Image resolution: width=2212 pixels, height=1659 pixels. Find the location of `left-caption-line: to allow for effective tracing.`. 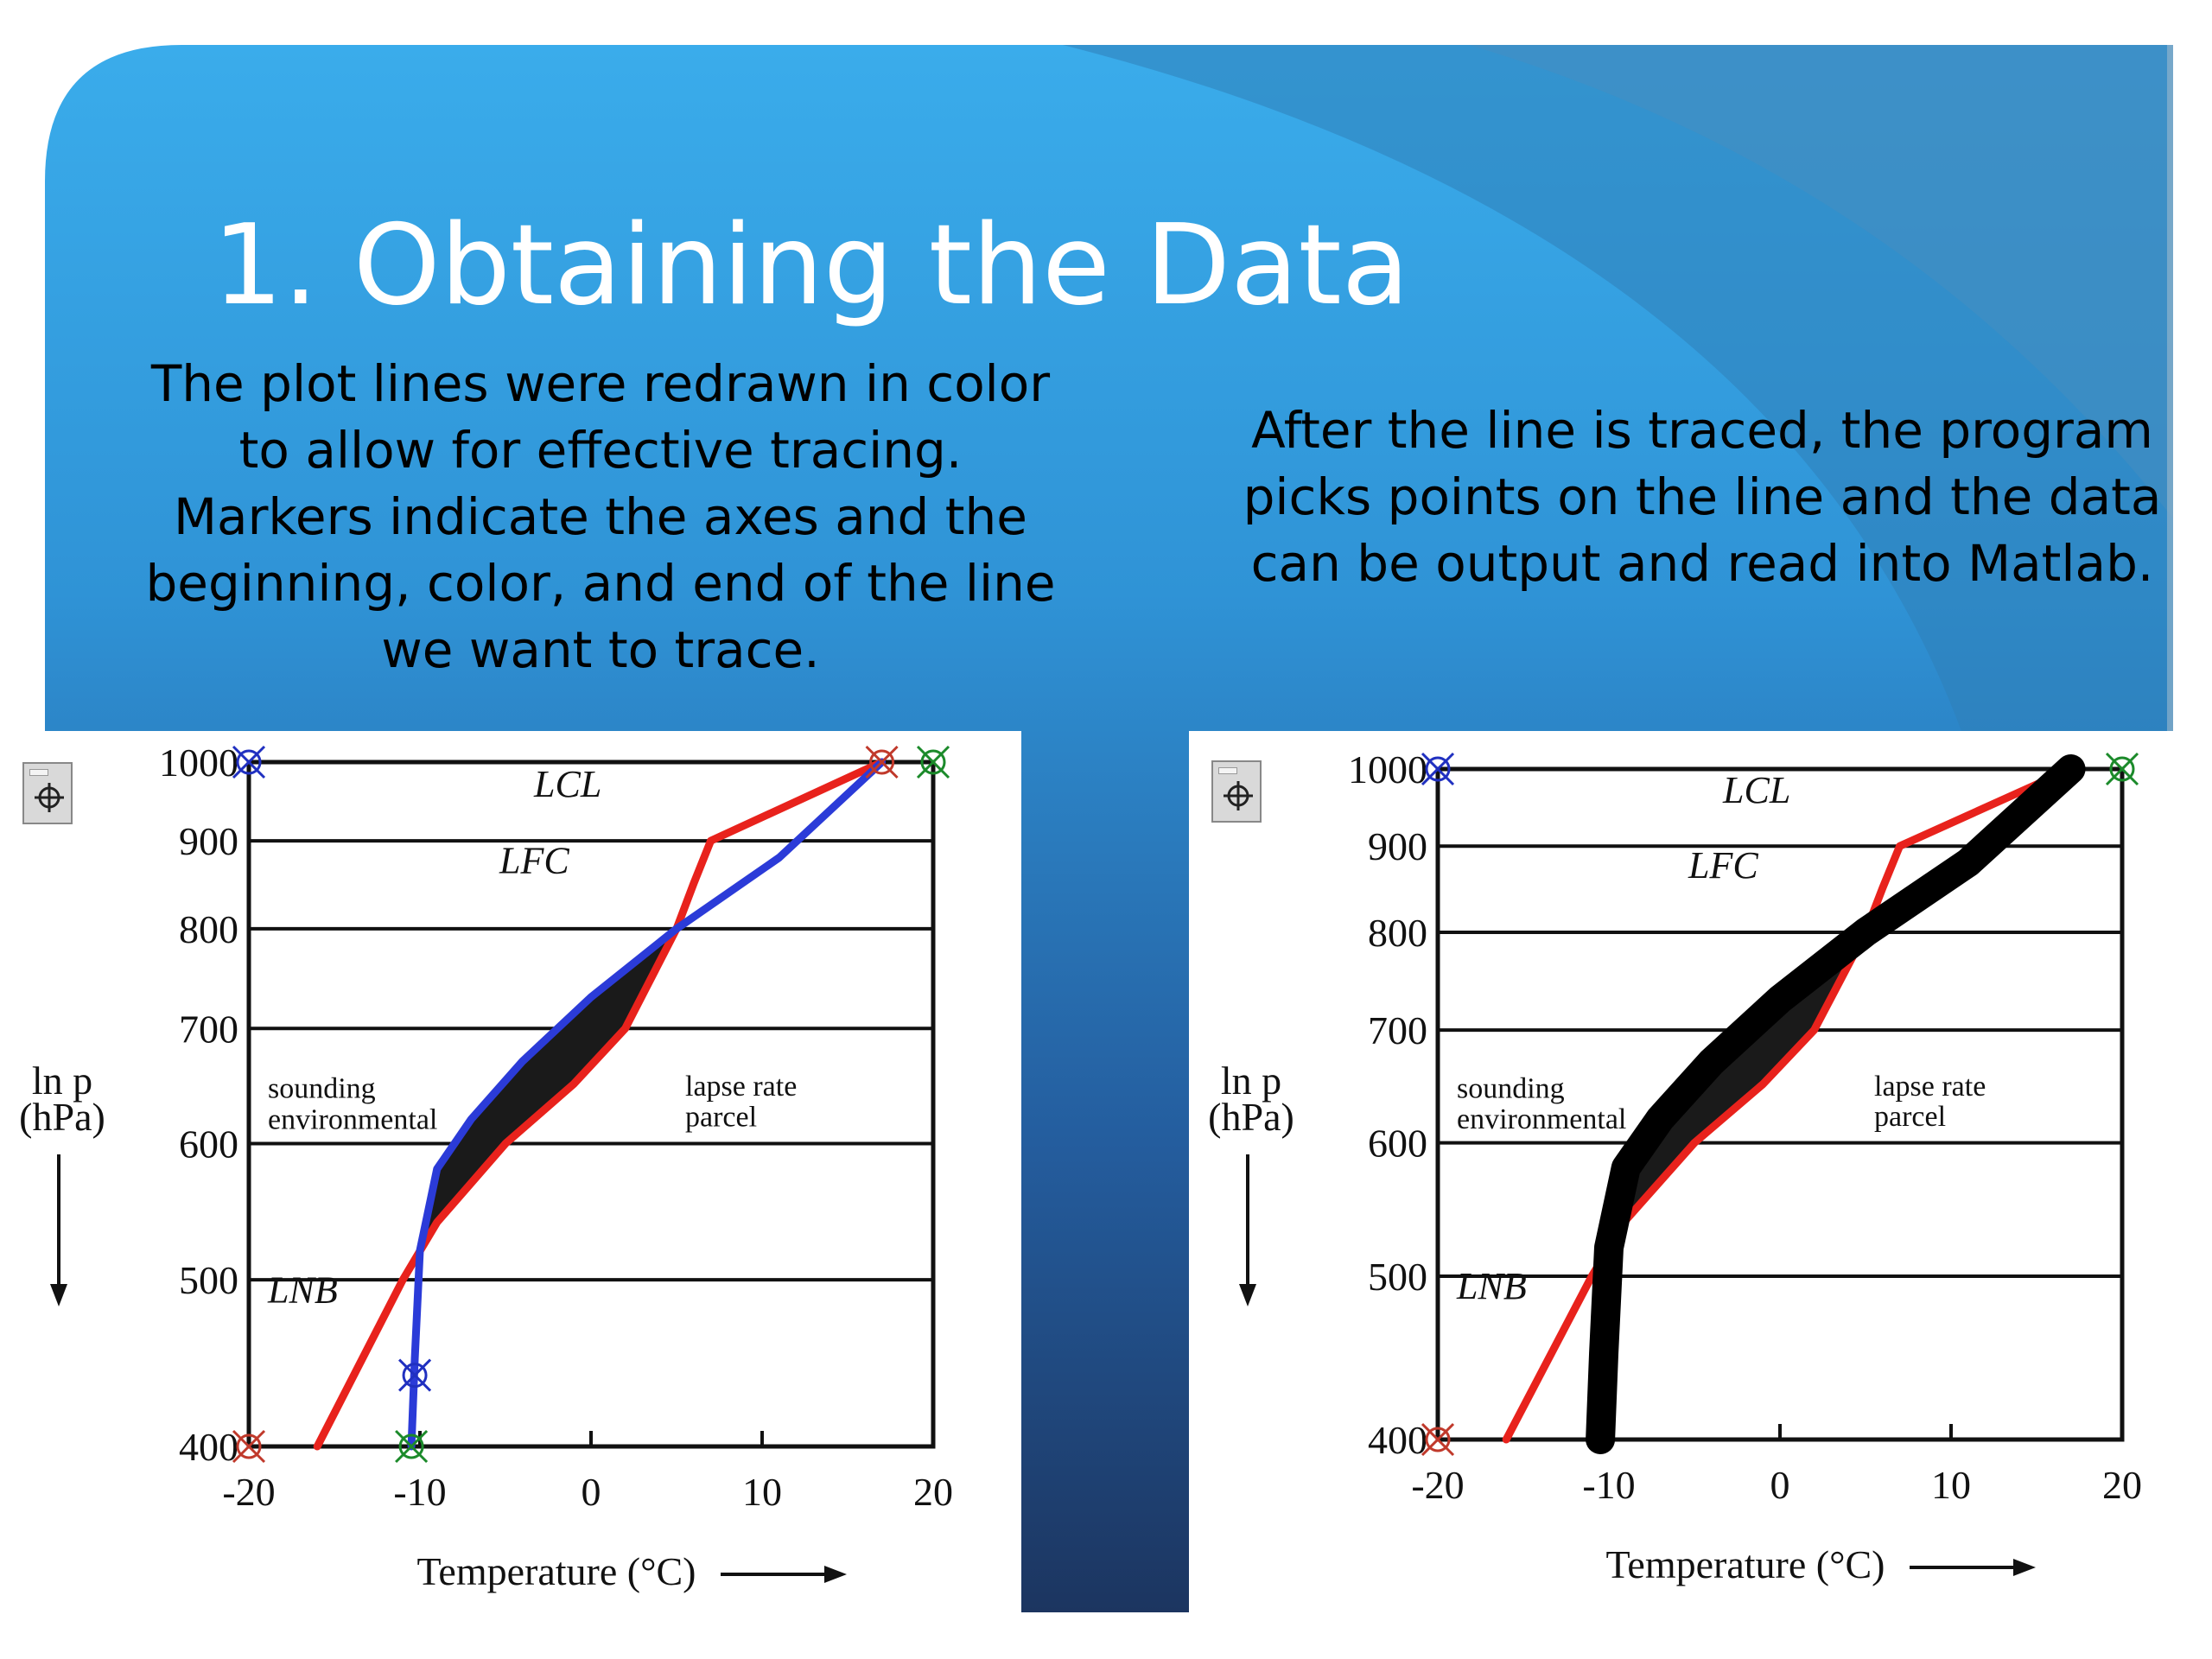

left-caption-line: to allow for effective tracing. is located at coordinates (600, 450).